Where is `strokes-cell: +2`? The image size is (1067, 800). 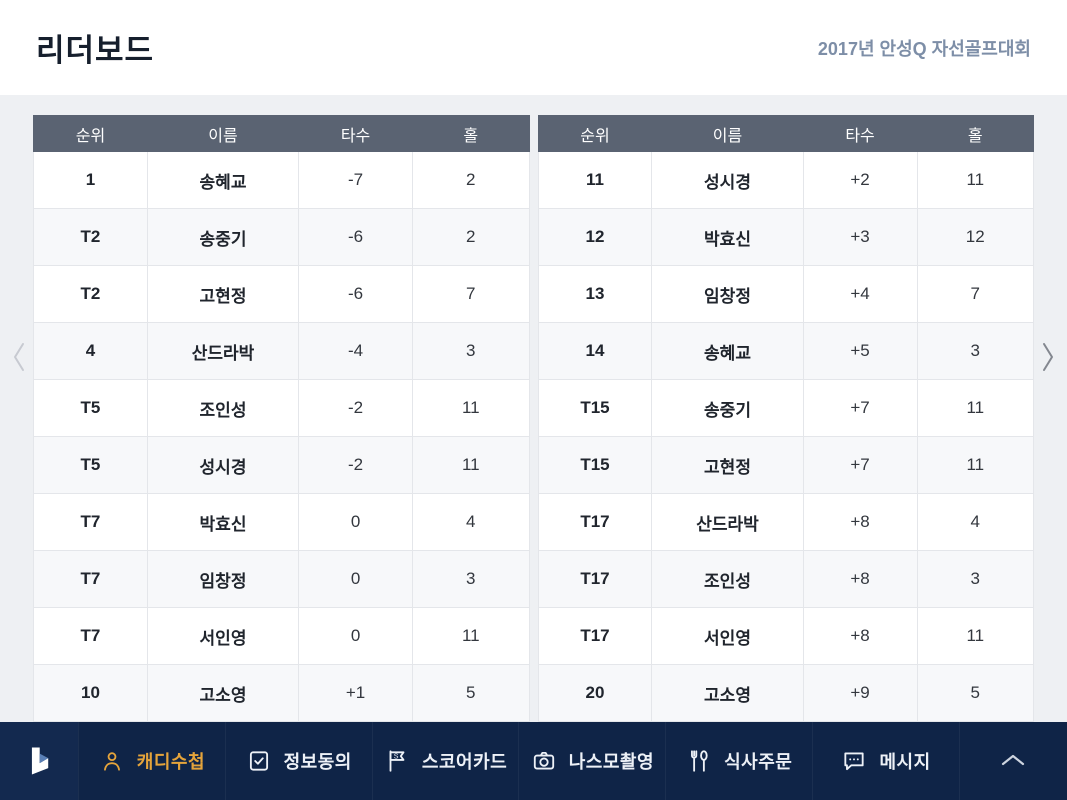 strokes-cell: +2 is located at coordinates (860, 180).